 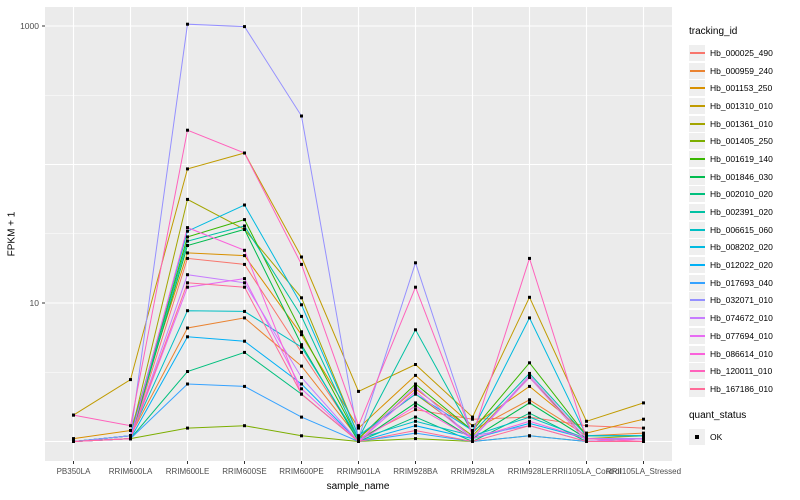 What do you see at coordinates (741, 141) in the screenshot?
I see `legend-item-label: Hb_001405_250` at bounding box center [741, 141].